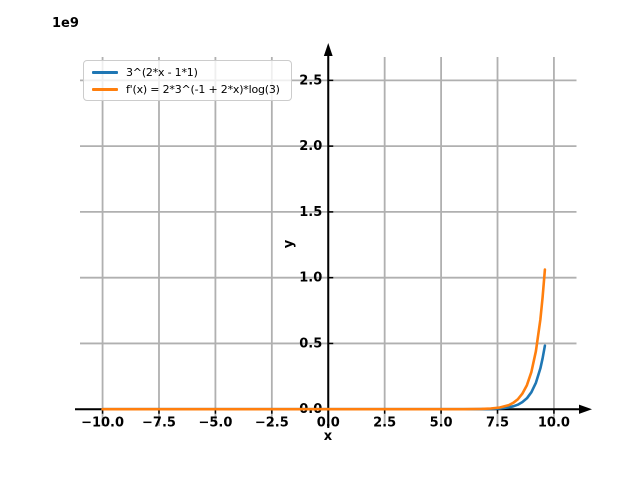 The width and height of the screenshot is (640, 480). I want to click on x-tick-label: −5.0, so click(215, 423).